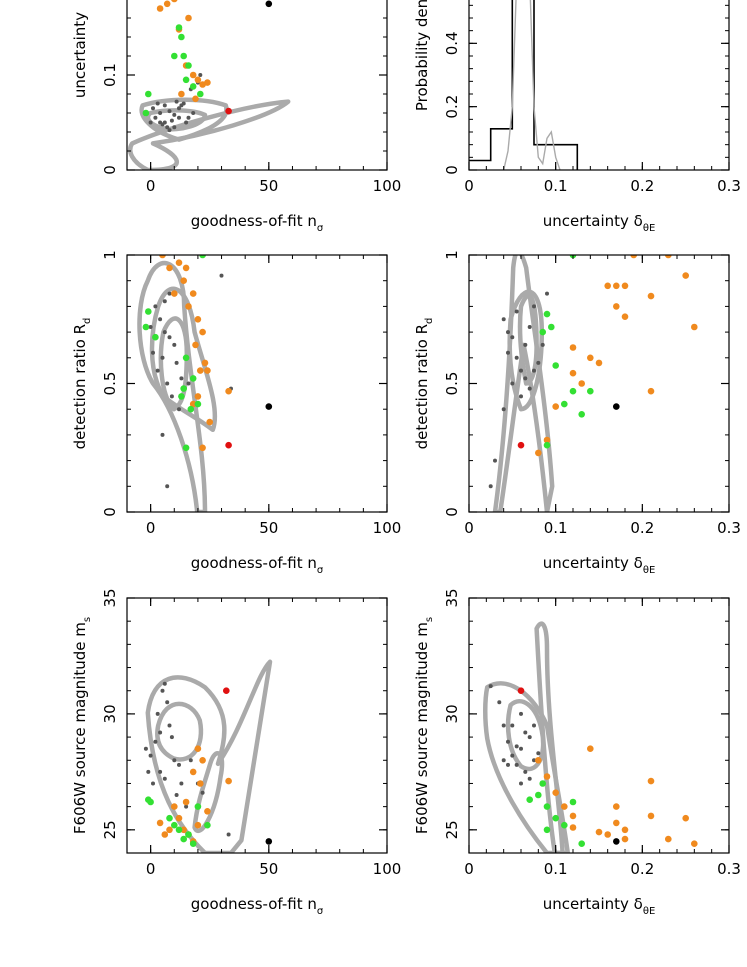  What do you see at coordinates (649, 570) in the screenshot?
I see `x-axis-label-sub: θE` at bounding box center [649, 570].